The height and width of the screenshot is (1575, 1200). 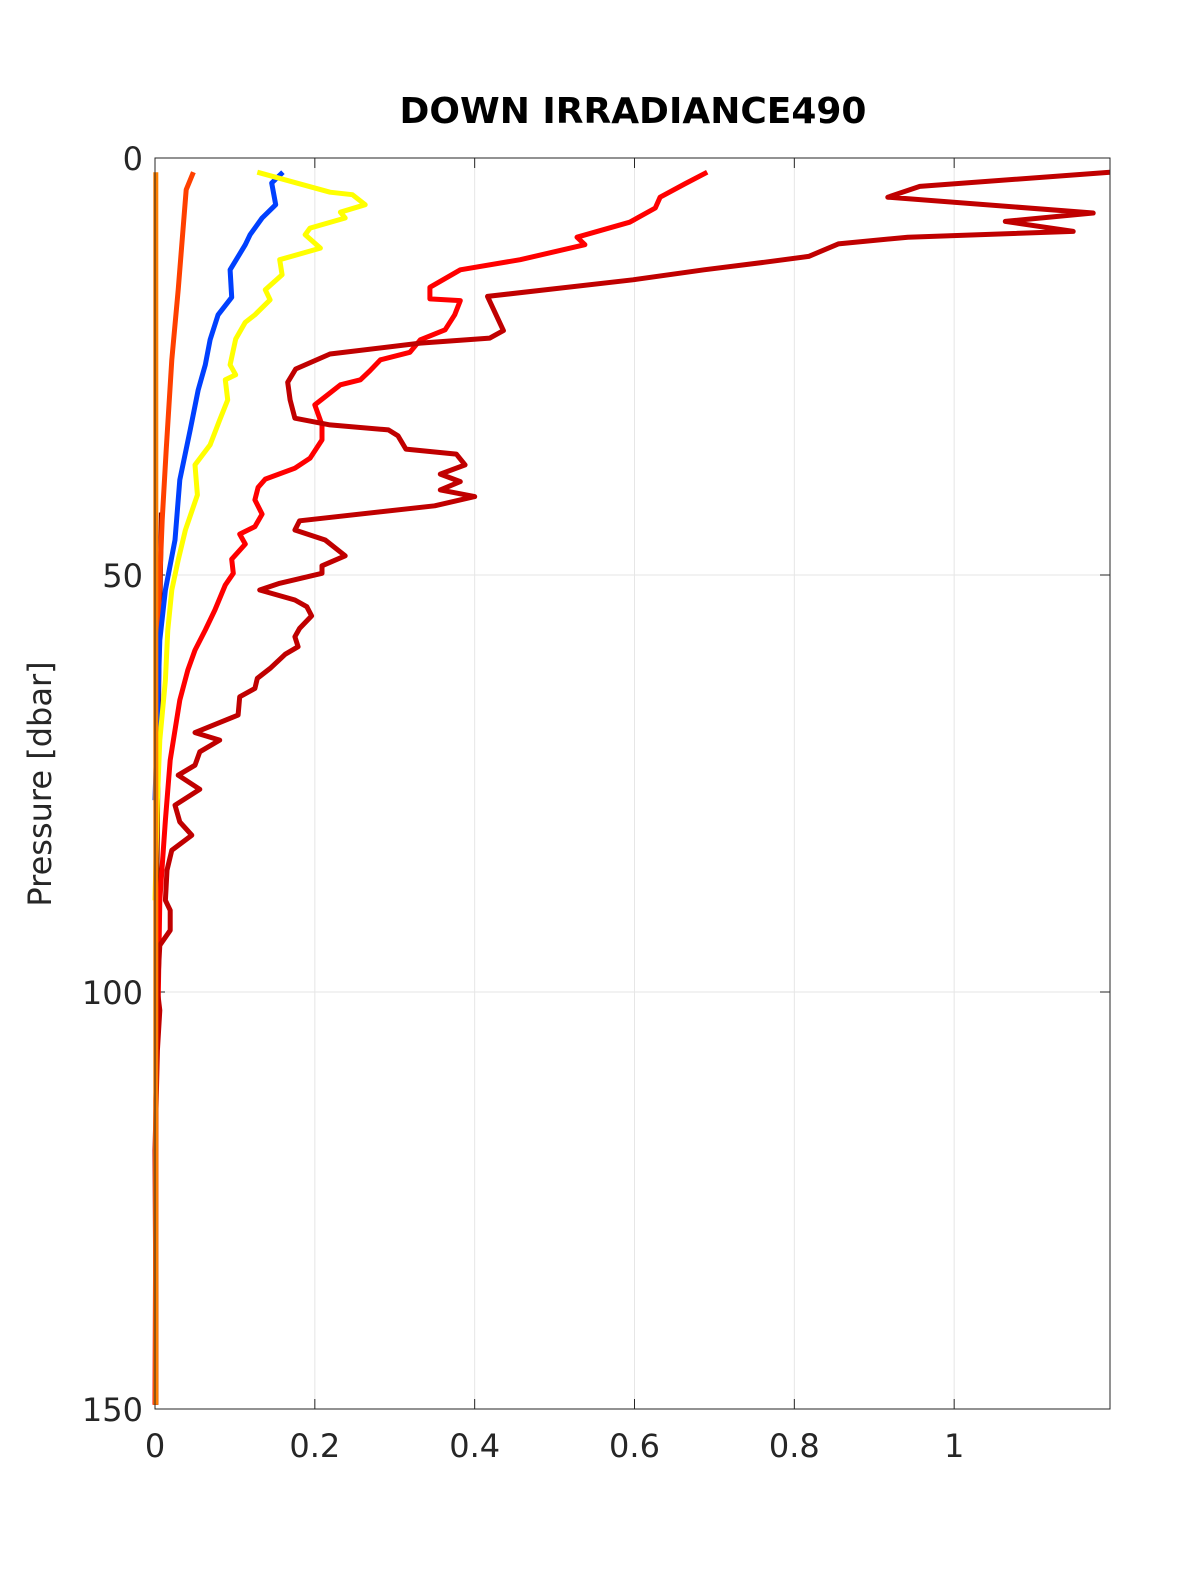 I want to click on y-tick-label: 100, so click(x=112, y=993).